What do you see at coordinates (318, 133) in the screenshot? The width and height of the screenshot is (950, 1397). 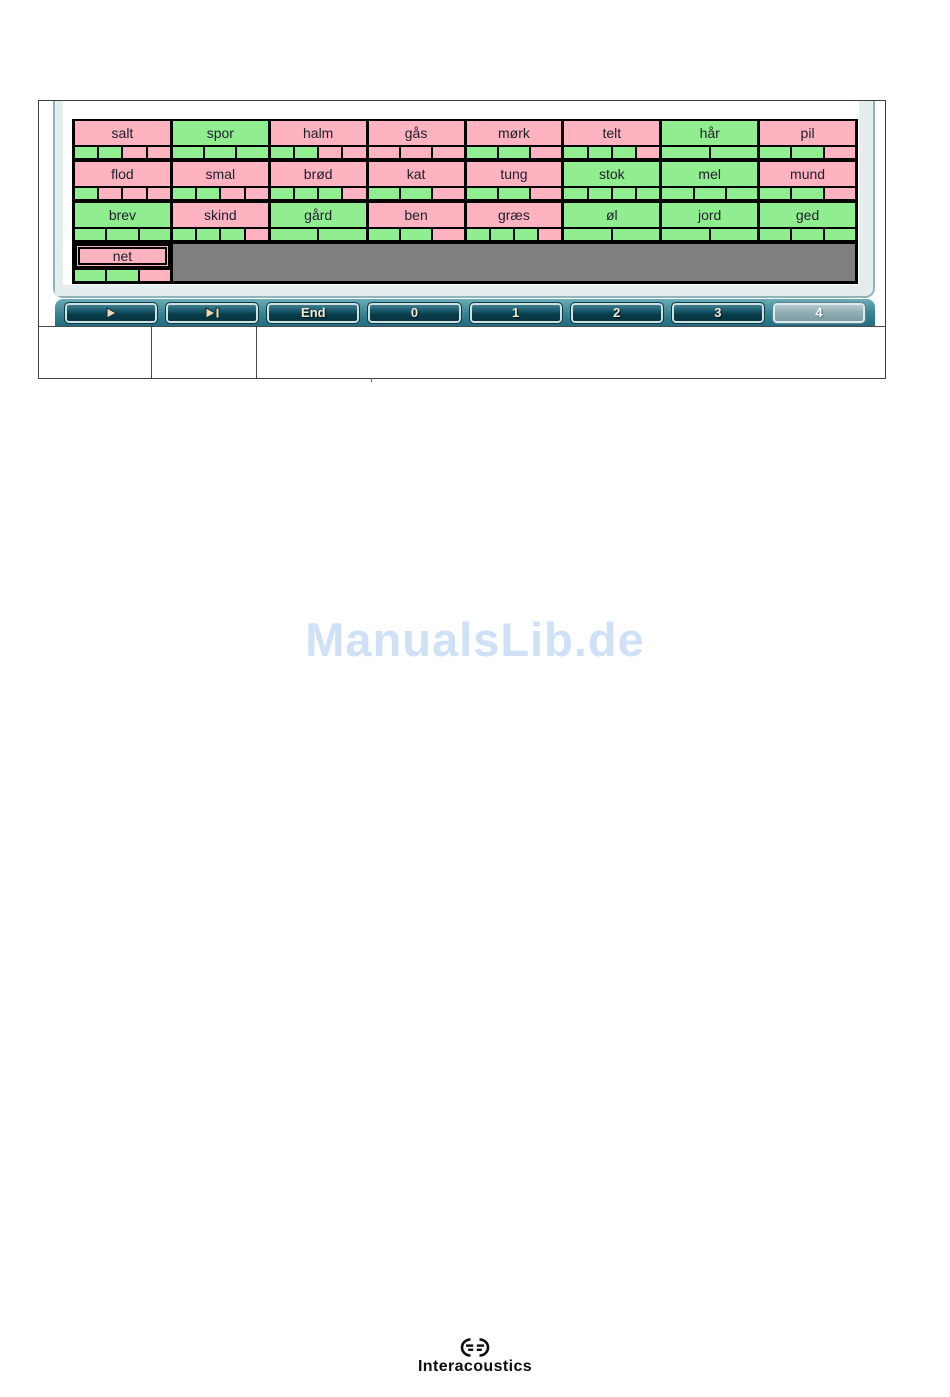 I see `word-halm: halm` at bounding box center [318, 133].